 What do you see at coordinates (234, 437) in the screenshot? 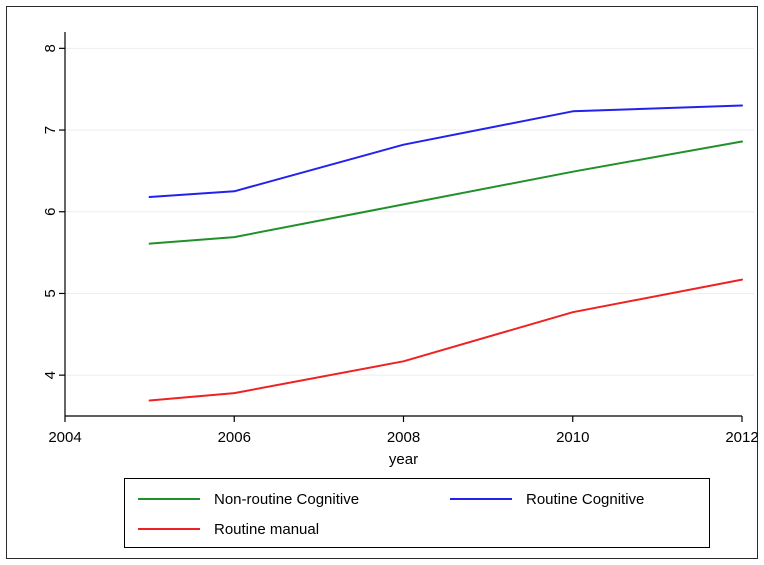
I see `x-tick-label: 2006` at bounding box center [234, 437].